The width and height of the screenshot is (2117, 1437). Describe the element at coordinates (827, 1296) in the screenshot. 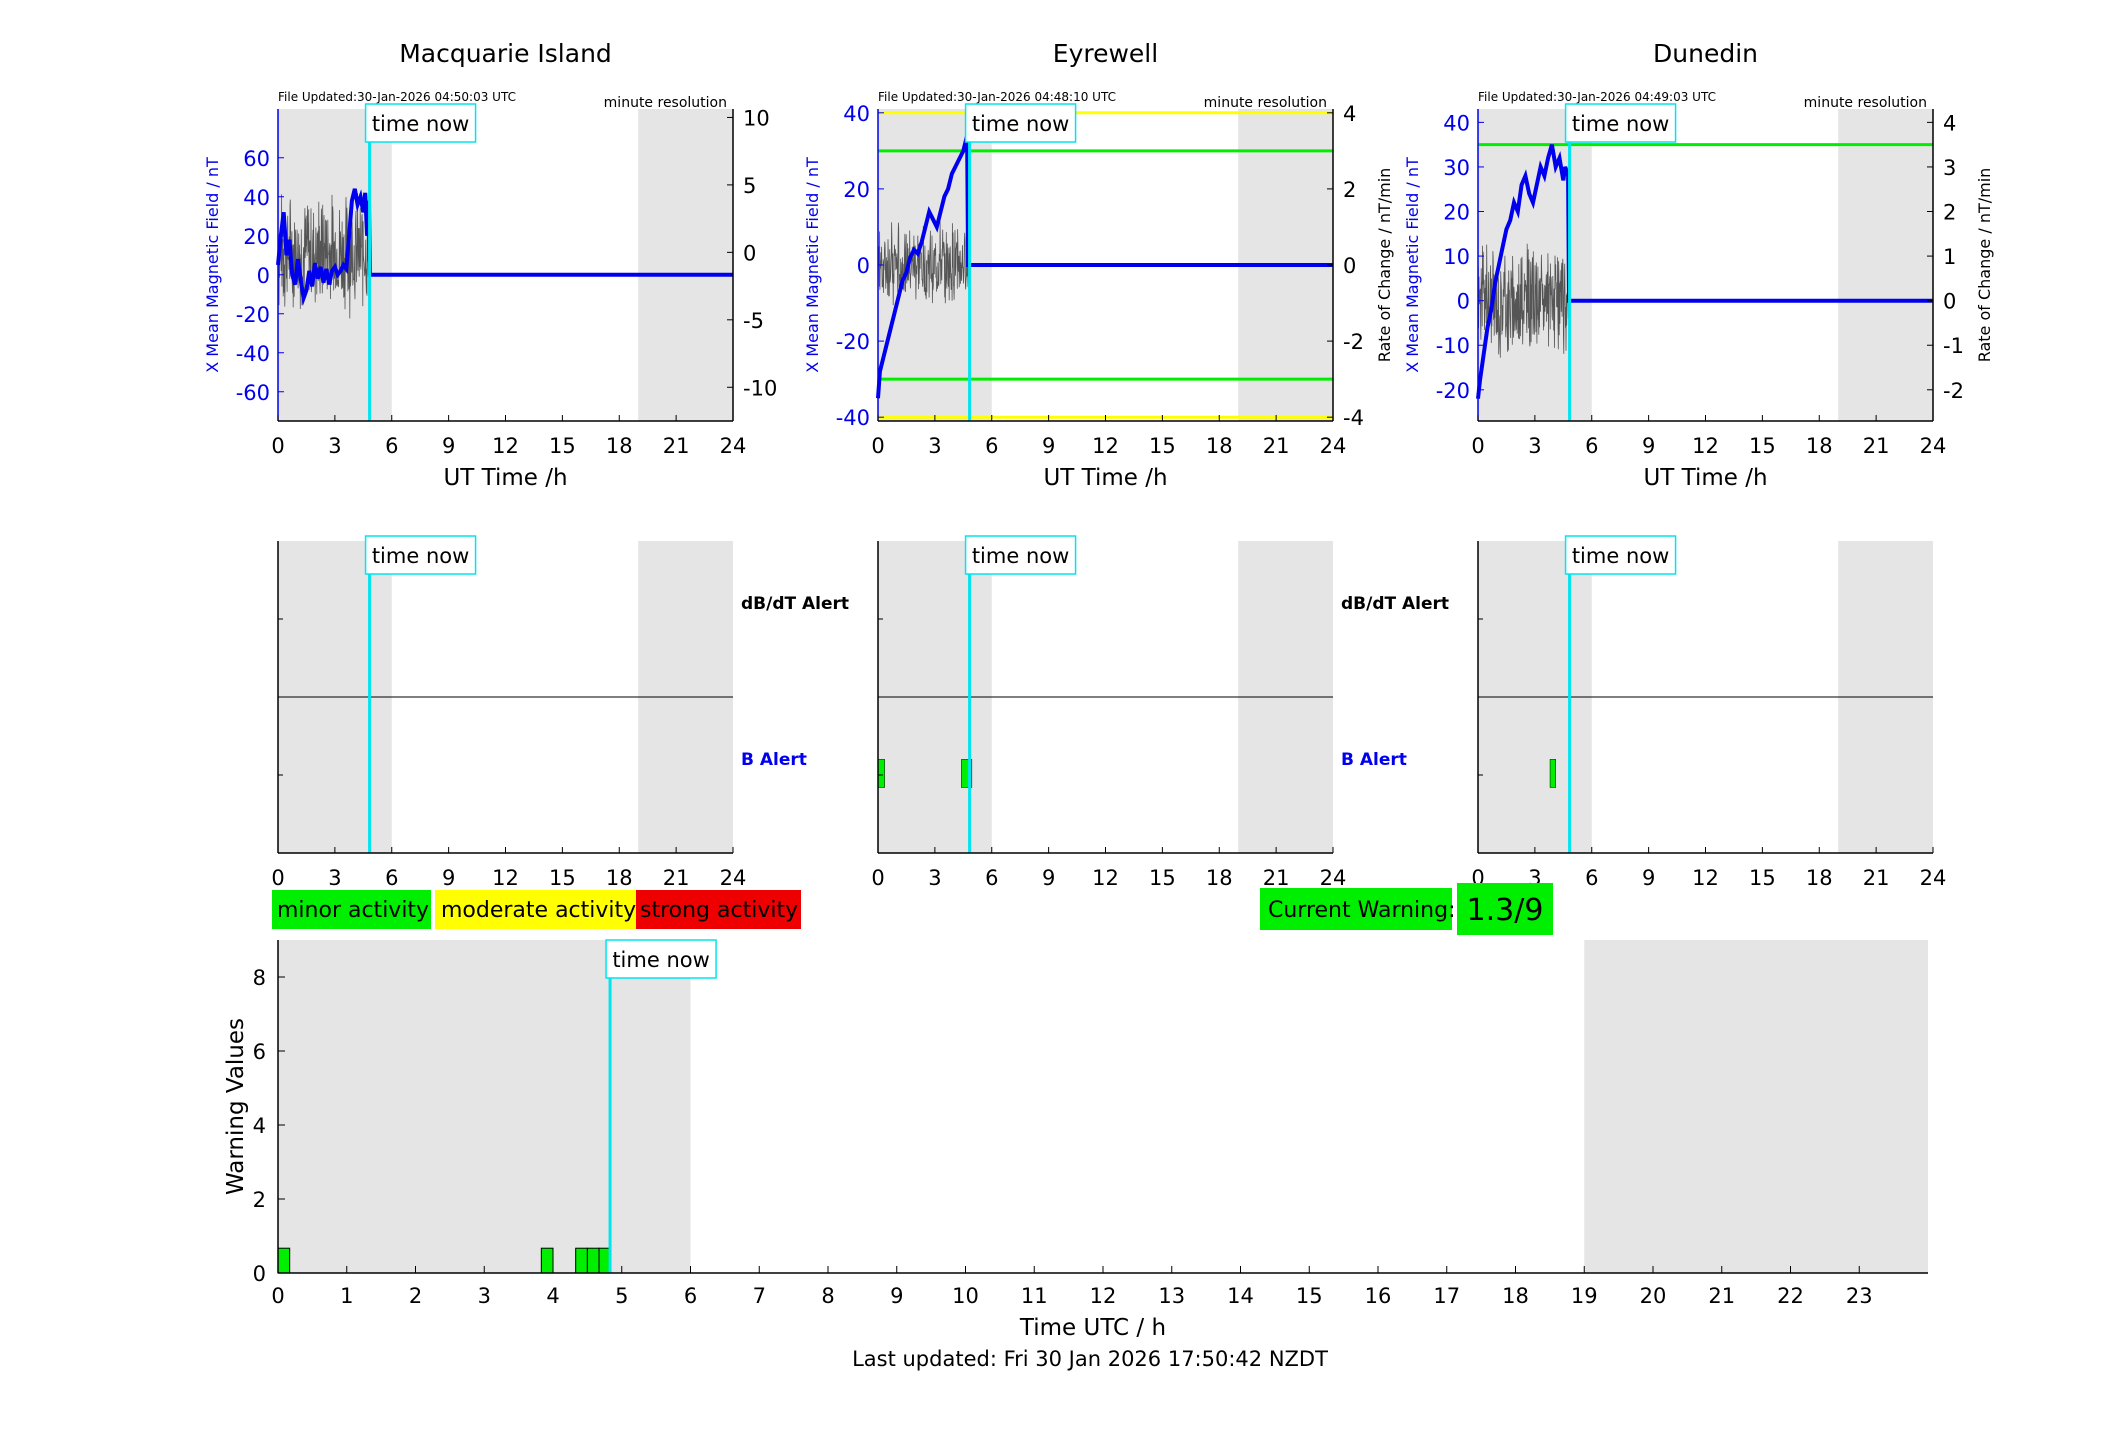

I see `x-tick-label: 8` at that location.